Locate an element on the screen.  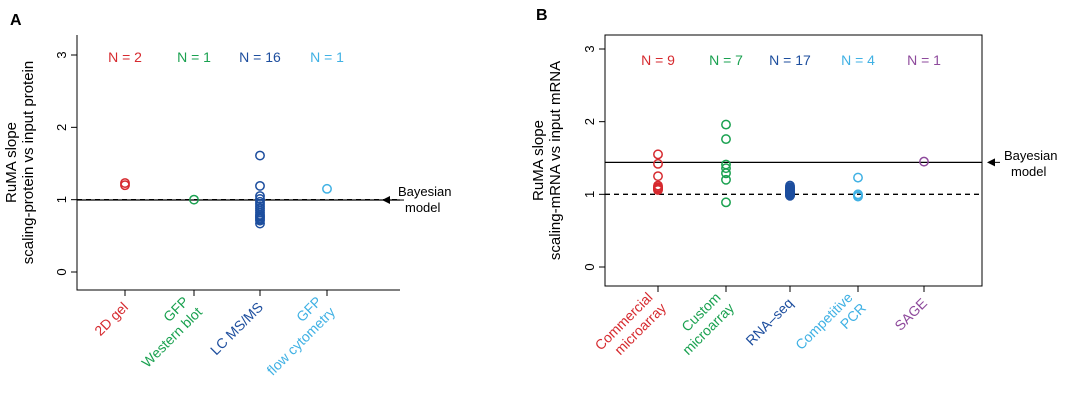
y-axis-label-line: scaling-protein vs input protein is located at coordinates (28, 162).